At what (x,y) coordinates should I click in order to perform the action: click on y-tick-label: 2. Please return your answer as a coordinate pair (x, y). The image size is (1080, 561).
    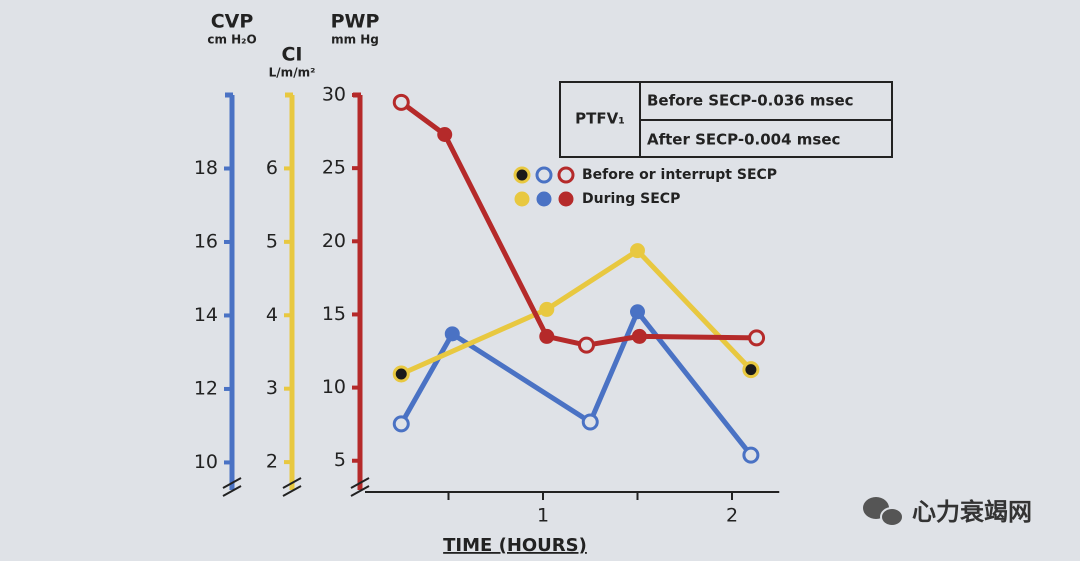
    Looking at the image, I should click on (272, 462).